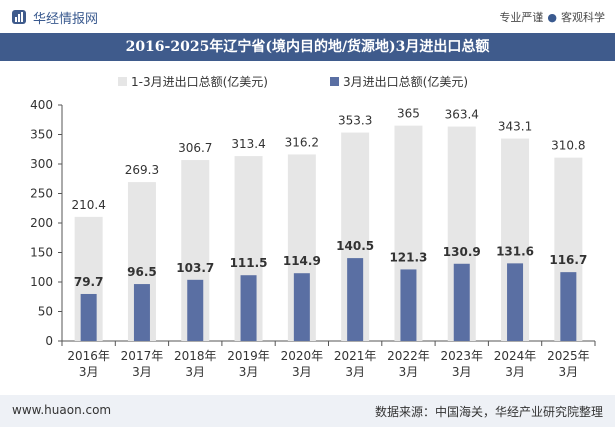  Describe the element at coordinates (408, 257) in the screenshot. I see `data-label-series-2: 121.3` at that location.